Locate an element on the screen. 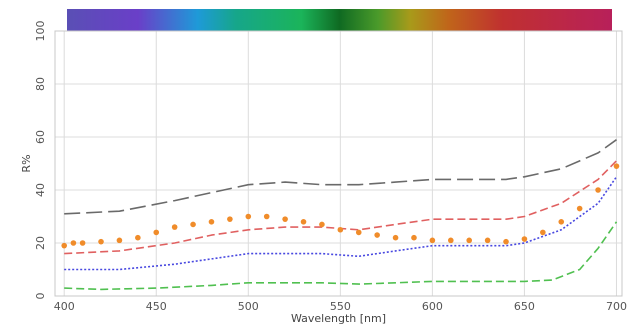  y-axis-ticks: 0 20 40 60 80 100 is located at coordinates (40, 160).